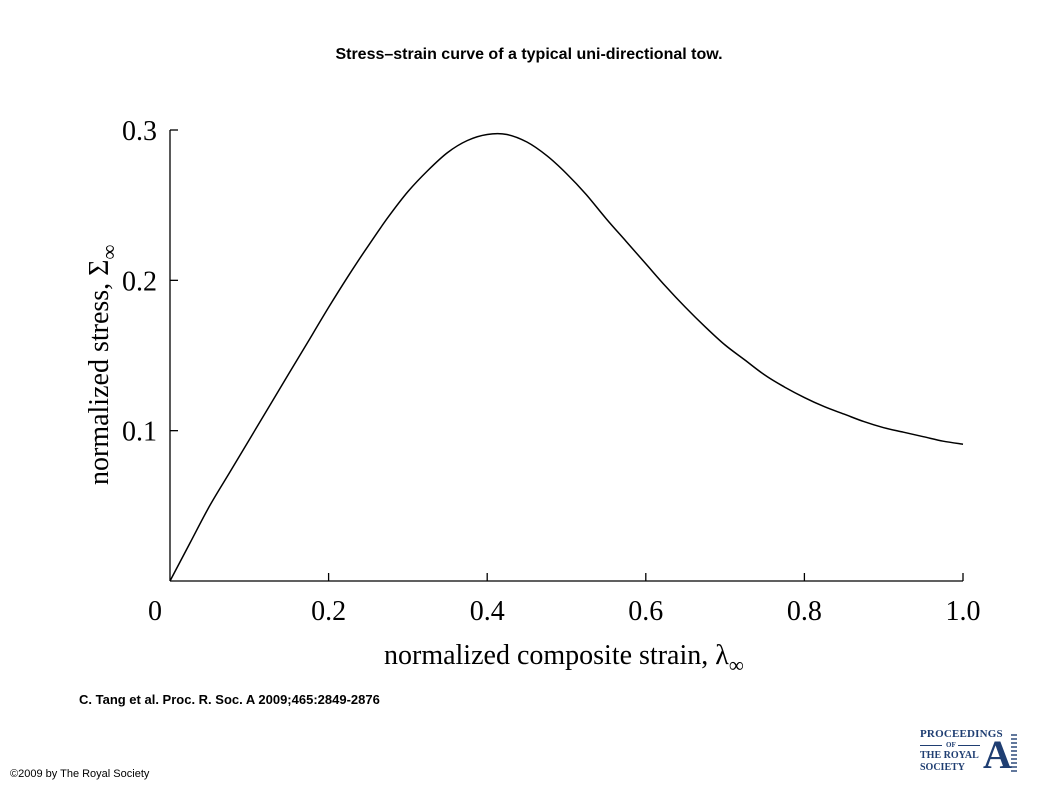 The width and height of the screenshot is (1058, 793). What do you see at coordinates (736, 665) in the screenshot?
I see `x-axis-label-subscript: ∞` at bounding box center [736, 665].